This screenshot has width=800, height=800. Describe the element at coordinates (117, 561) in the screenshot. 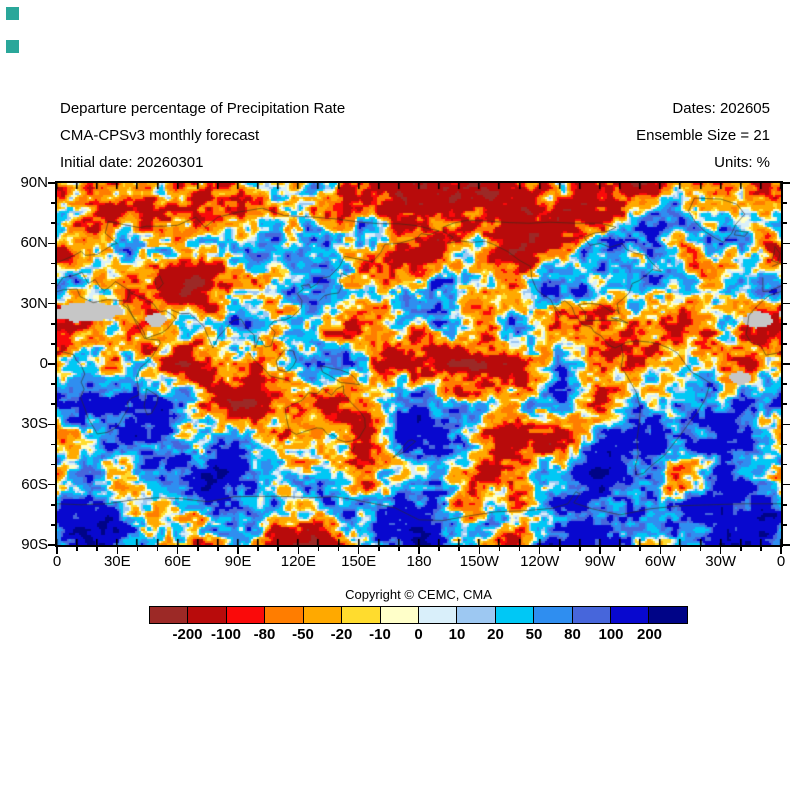

I see `x-tick-label: 30E` at that location.